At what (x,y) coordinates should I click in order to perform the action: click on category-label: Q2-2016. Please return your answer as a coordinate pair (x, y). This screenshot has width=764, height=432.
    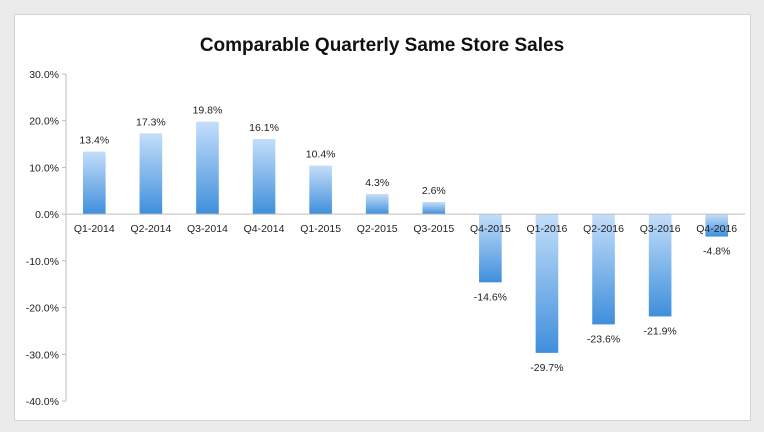
    Looking at the image, I should click on (603, 229).